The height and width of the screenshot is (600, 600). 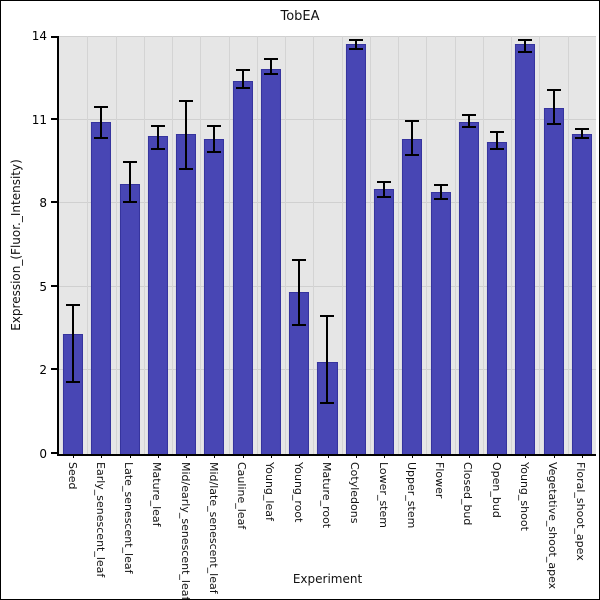 What do you see at coordinates (440, 480) in the screenshot?
I see `x-tick-label: Flower` at bounding box center [440, 480].